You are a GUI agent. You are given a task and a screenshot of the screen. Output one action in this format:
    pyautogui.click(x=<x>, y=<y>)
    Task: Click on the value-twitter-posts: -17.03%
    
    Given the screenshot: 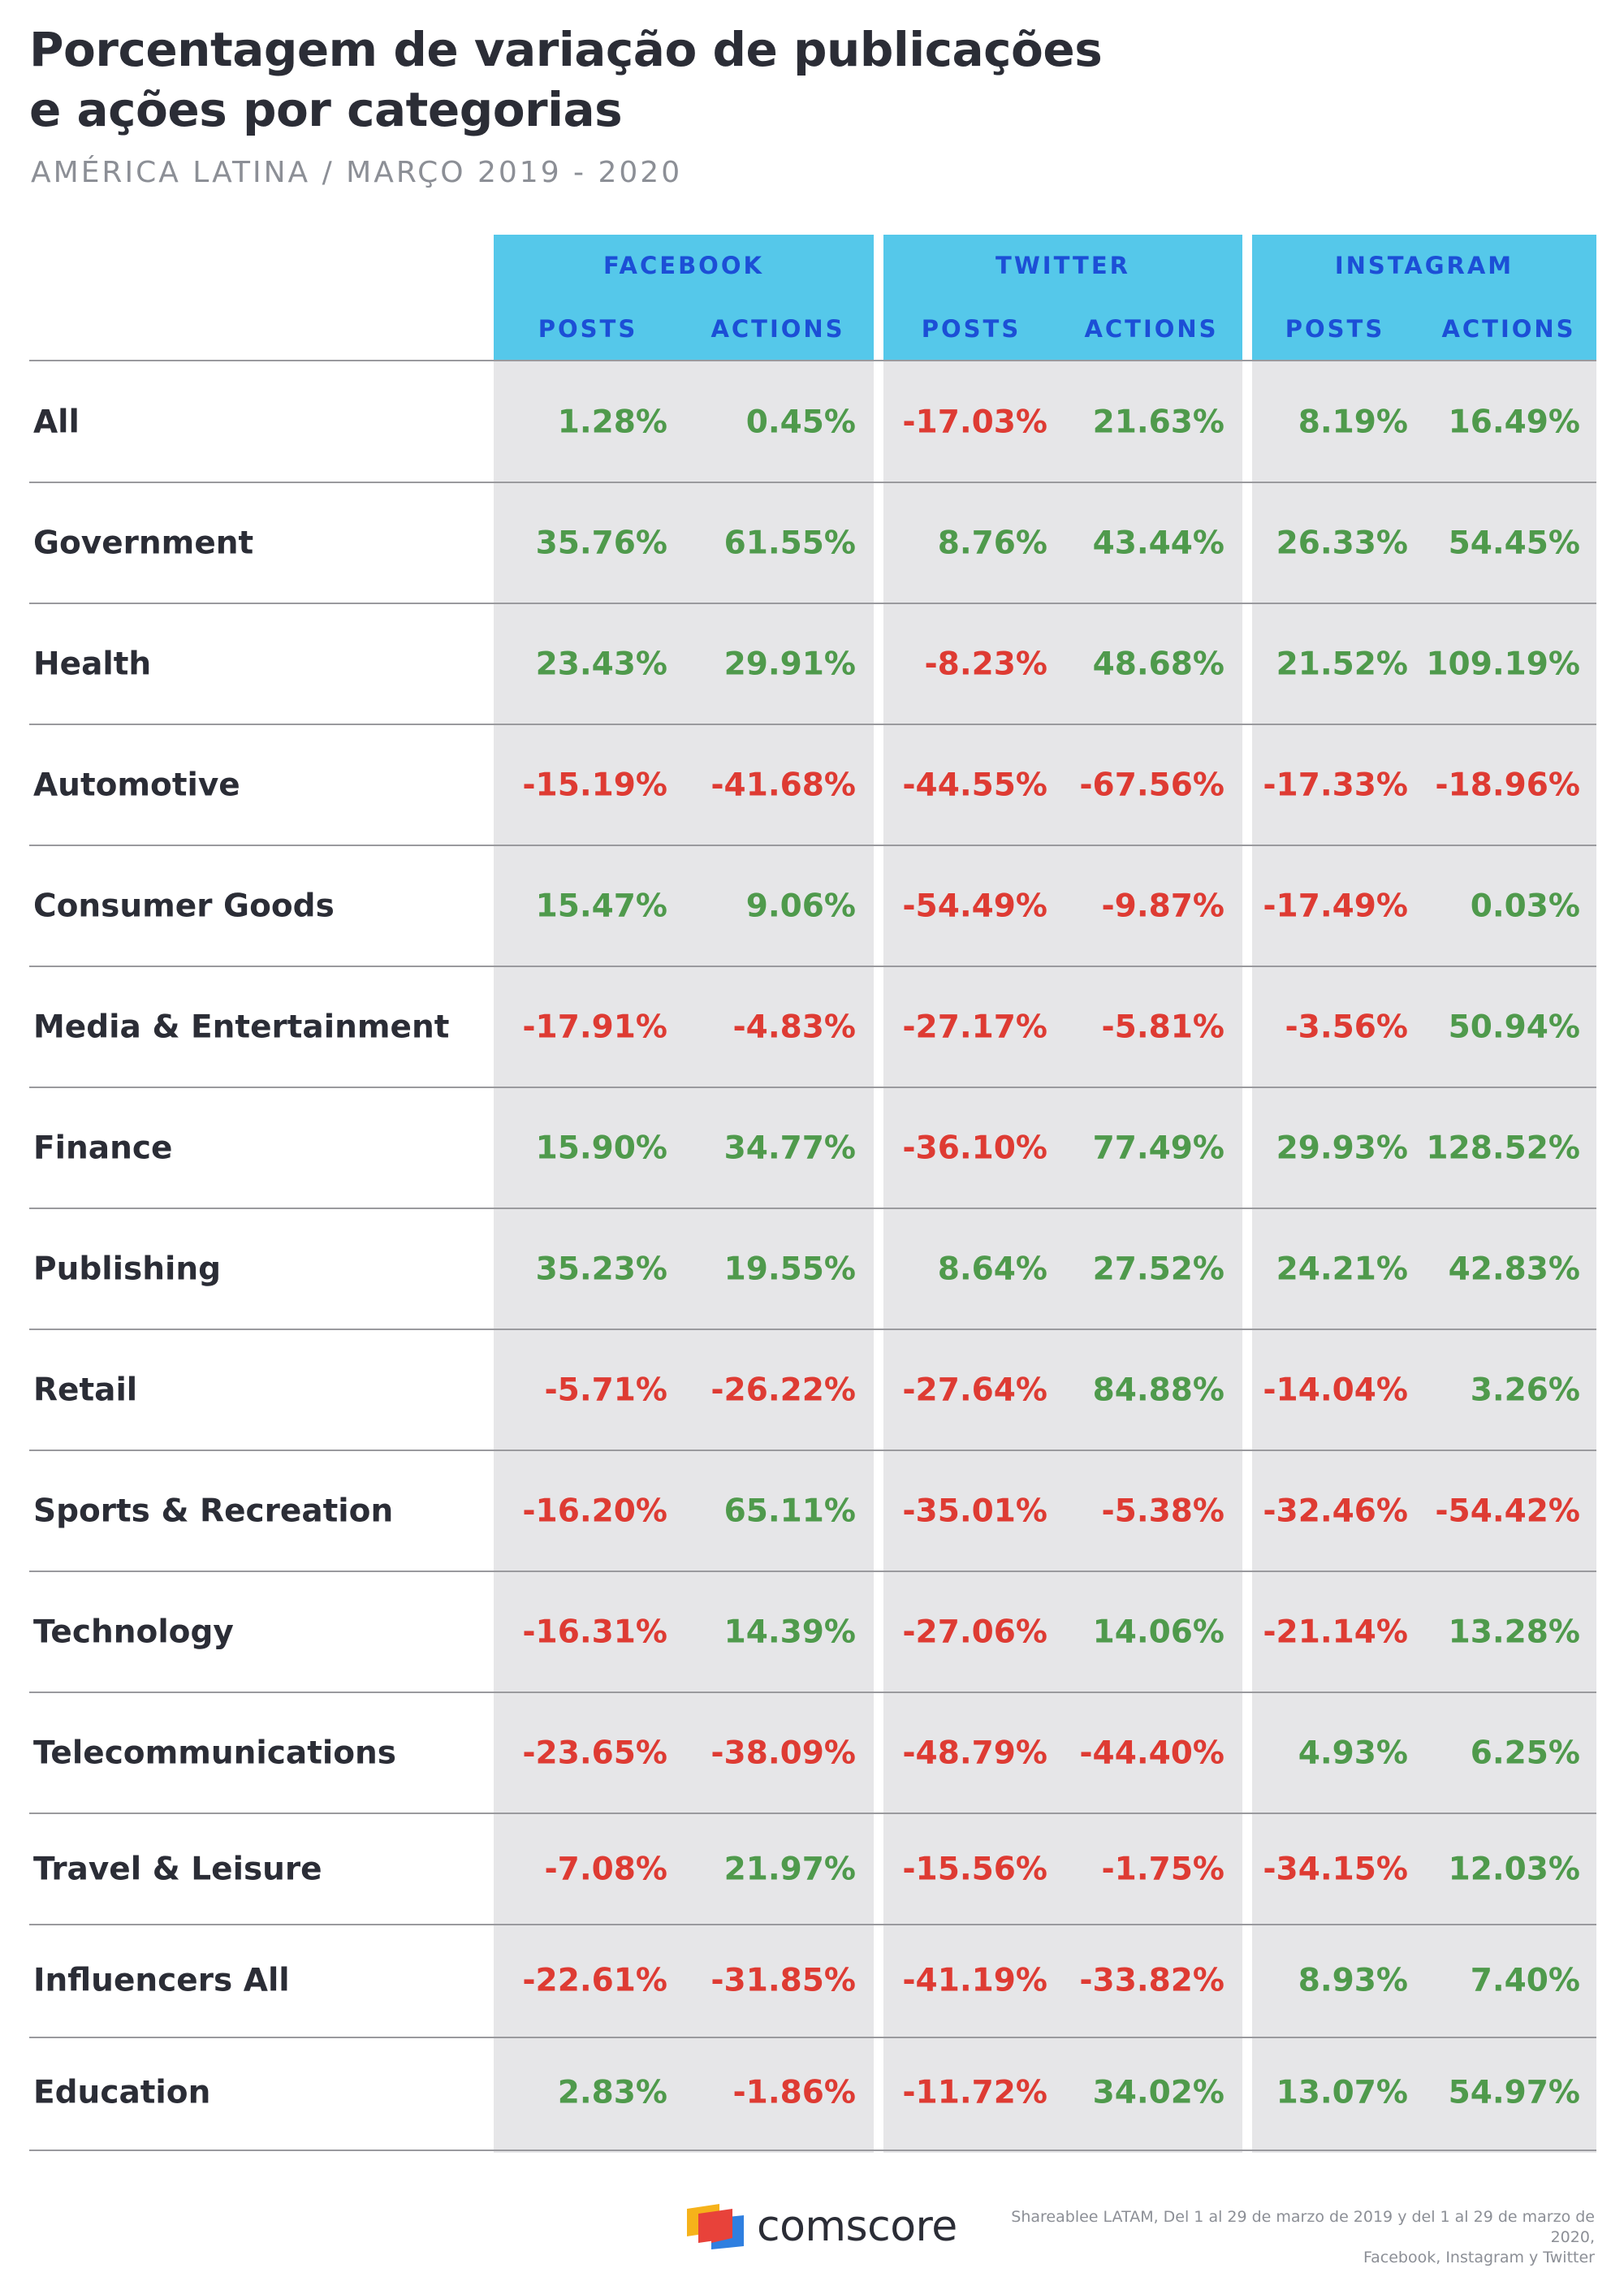 What is the action you would take?
    pyautogui.click(x=975, y=422)
    